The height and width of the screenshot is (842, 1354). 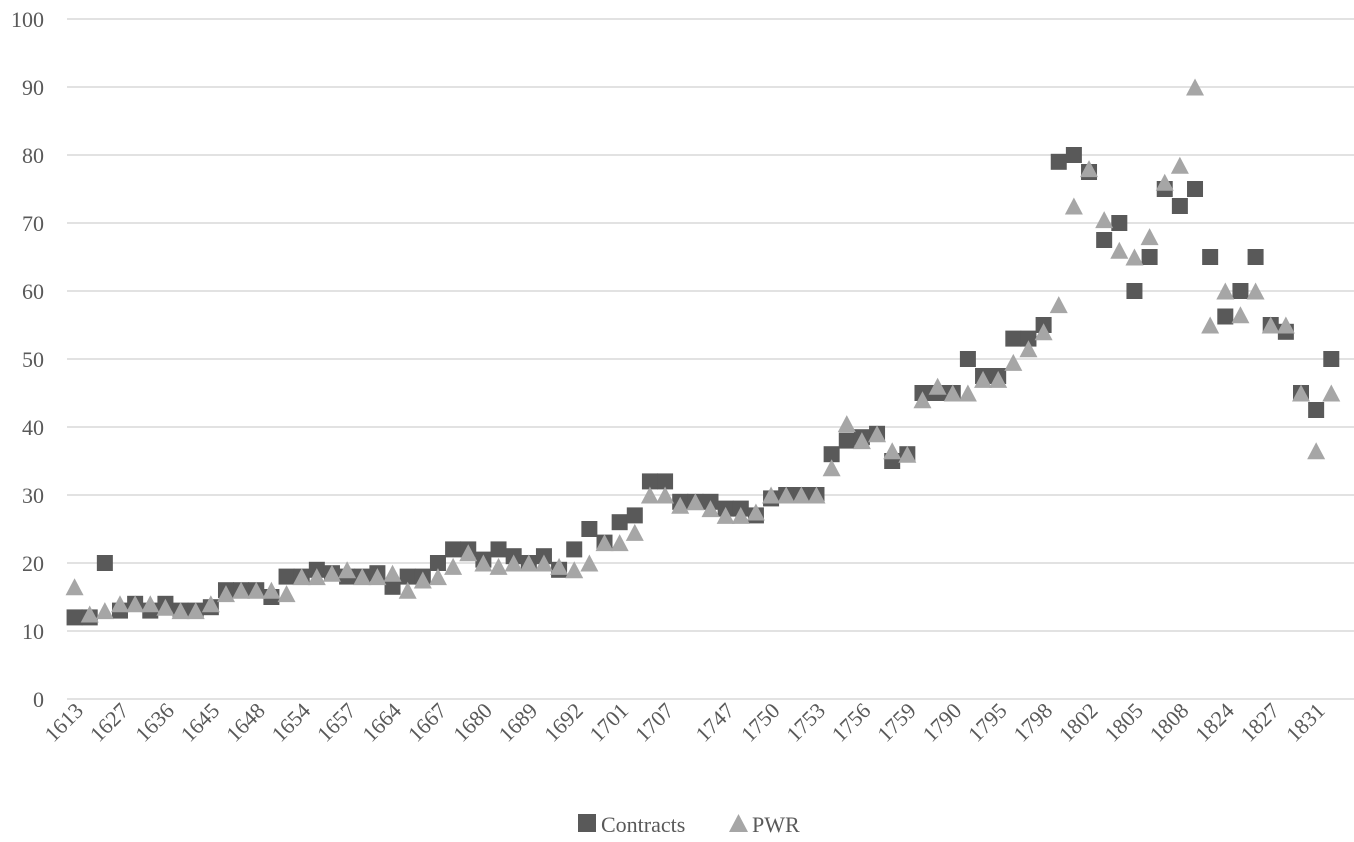 I want to click on x-tick-label: 1747, so click(x=714, y=722).